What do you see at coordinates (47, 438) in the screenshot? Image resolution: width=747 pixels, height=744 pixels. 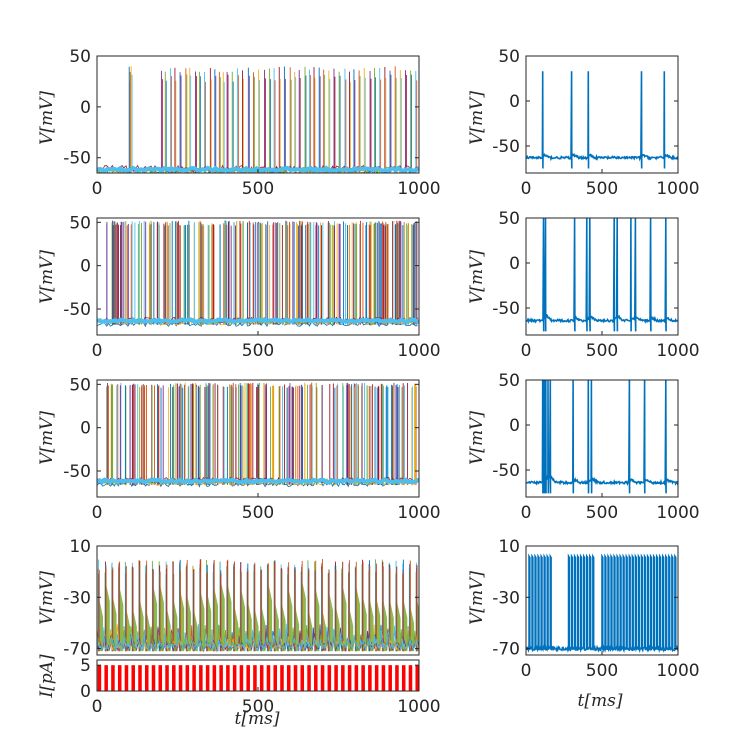 I see `ylabel-row3-ensemble: V[mV]` at bounding box center [47, 438].